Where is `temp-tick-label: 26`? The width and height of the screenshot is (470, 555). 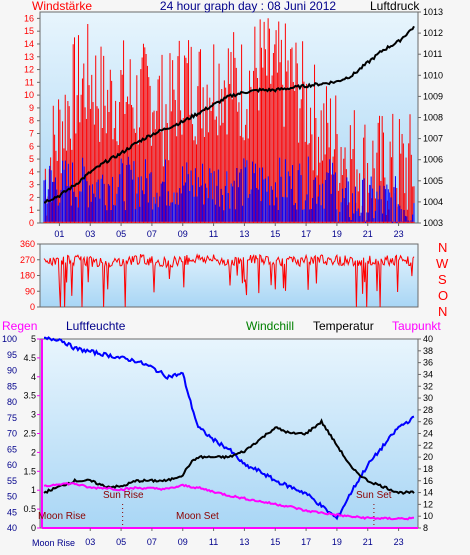
temp-tick-label: 26 is located at coordinates (428, 422).